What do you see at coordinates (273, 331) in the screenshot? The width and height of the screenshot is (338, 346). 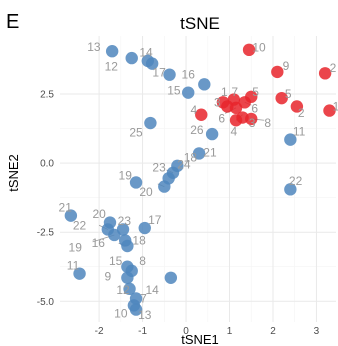 I see `x-tick-label: 2` at bounding box center [273, 331].